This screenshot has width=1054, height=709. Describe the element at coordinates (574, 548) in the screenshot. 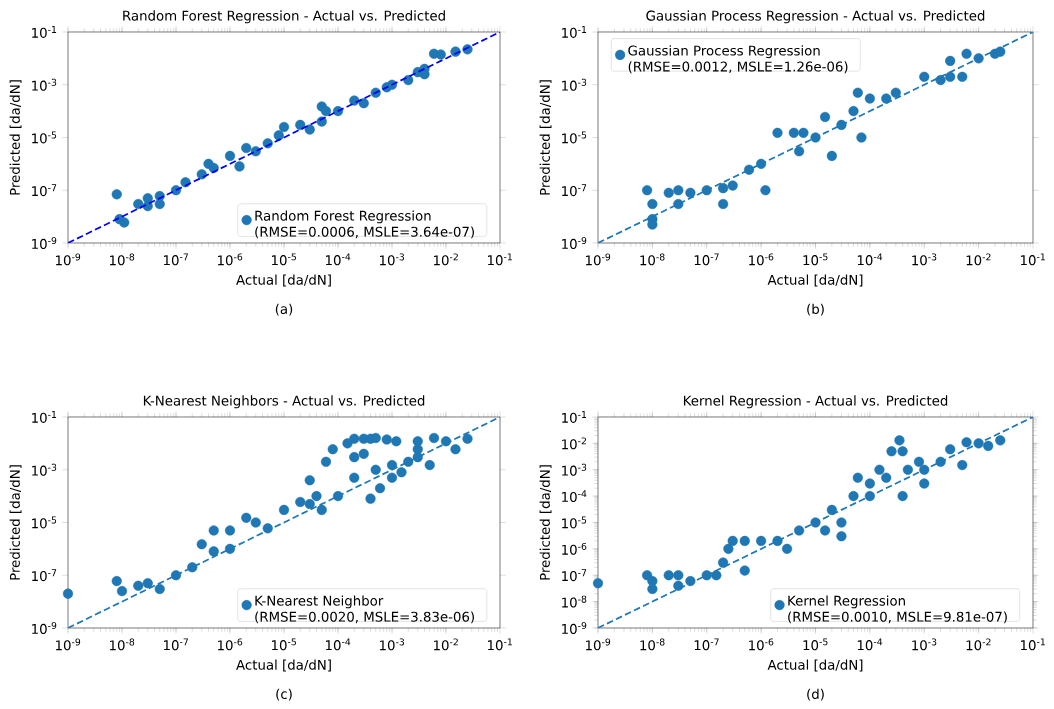

I see `y-tick-label: 10$^{-6}$` at that location.